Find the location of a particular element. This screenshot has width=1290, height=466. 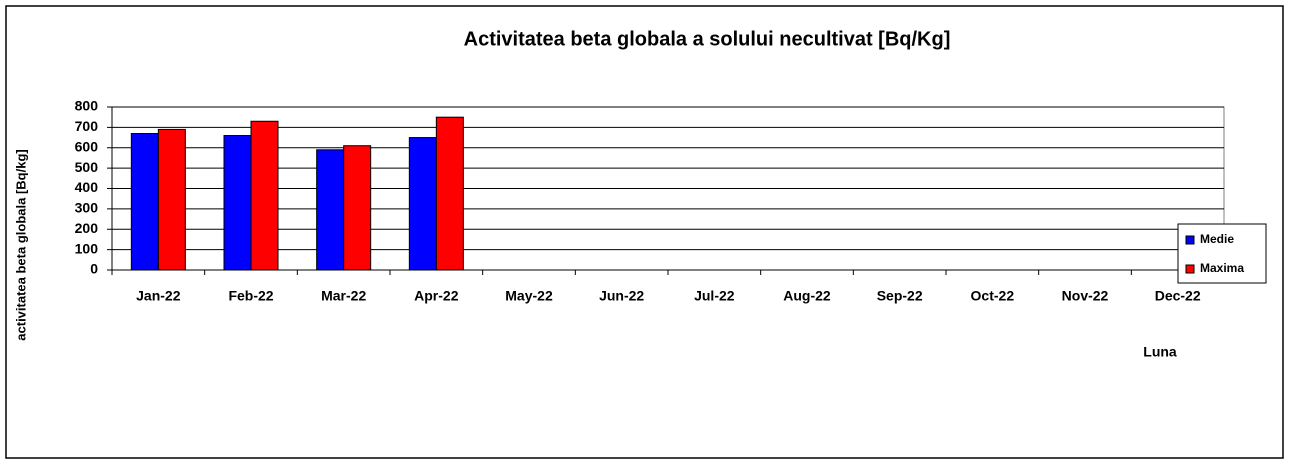

y-tick-label: 200 is located at coordinates (87, 228).